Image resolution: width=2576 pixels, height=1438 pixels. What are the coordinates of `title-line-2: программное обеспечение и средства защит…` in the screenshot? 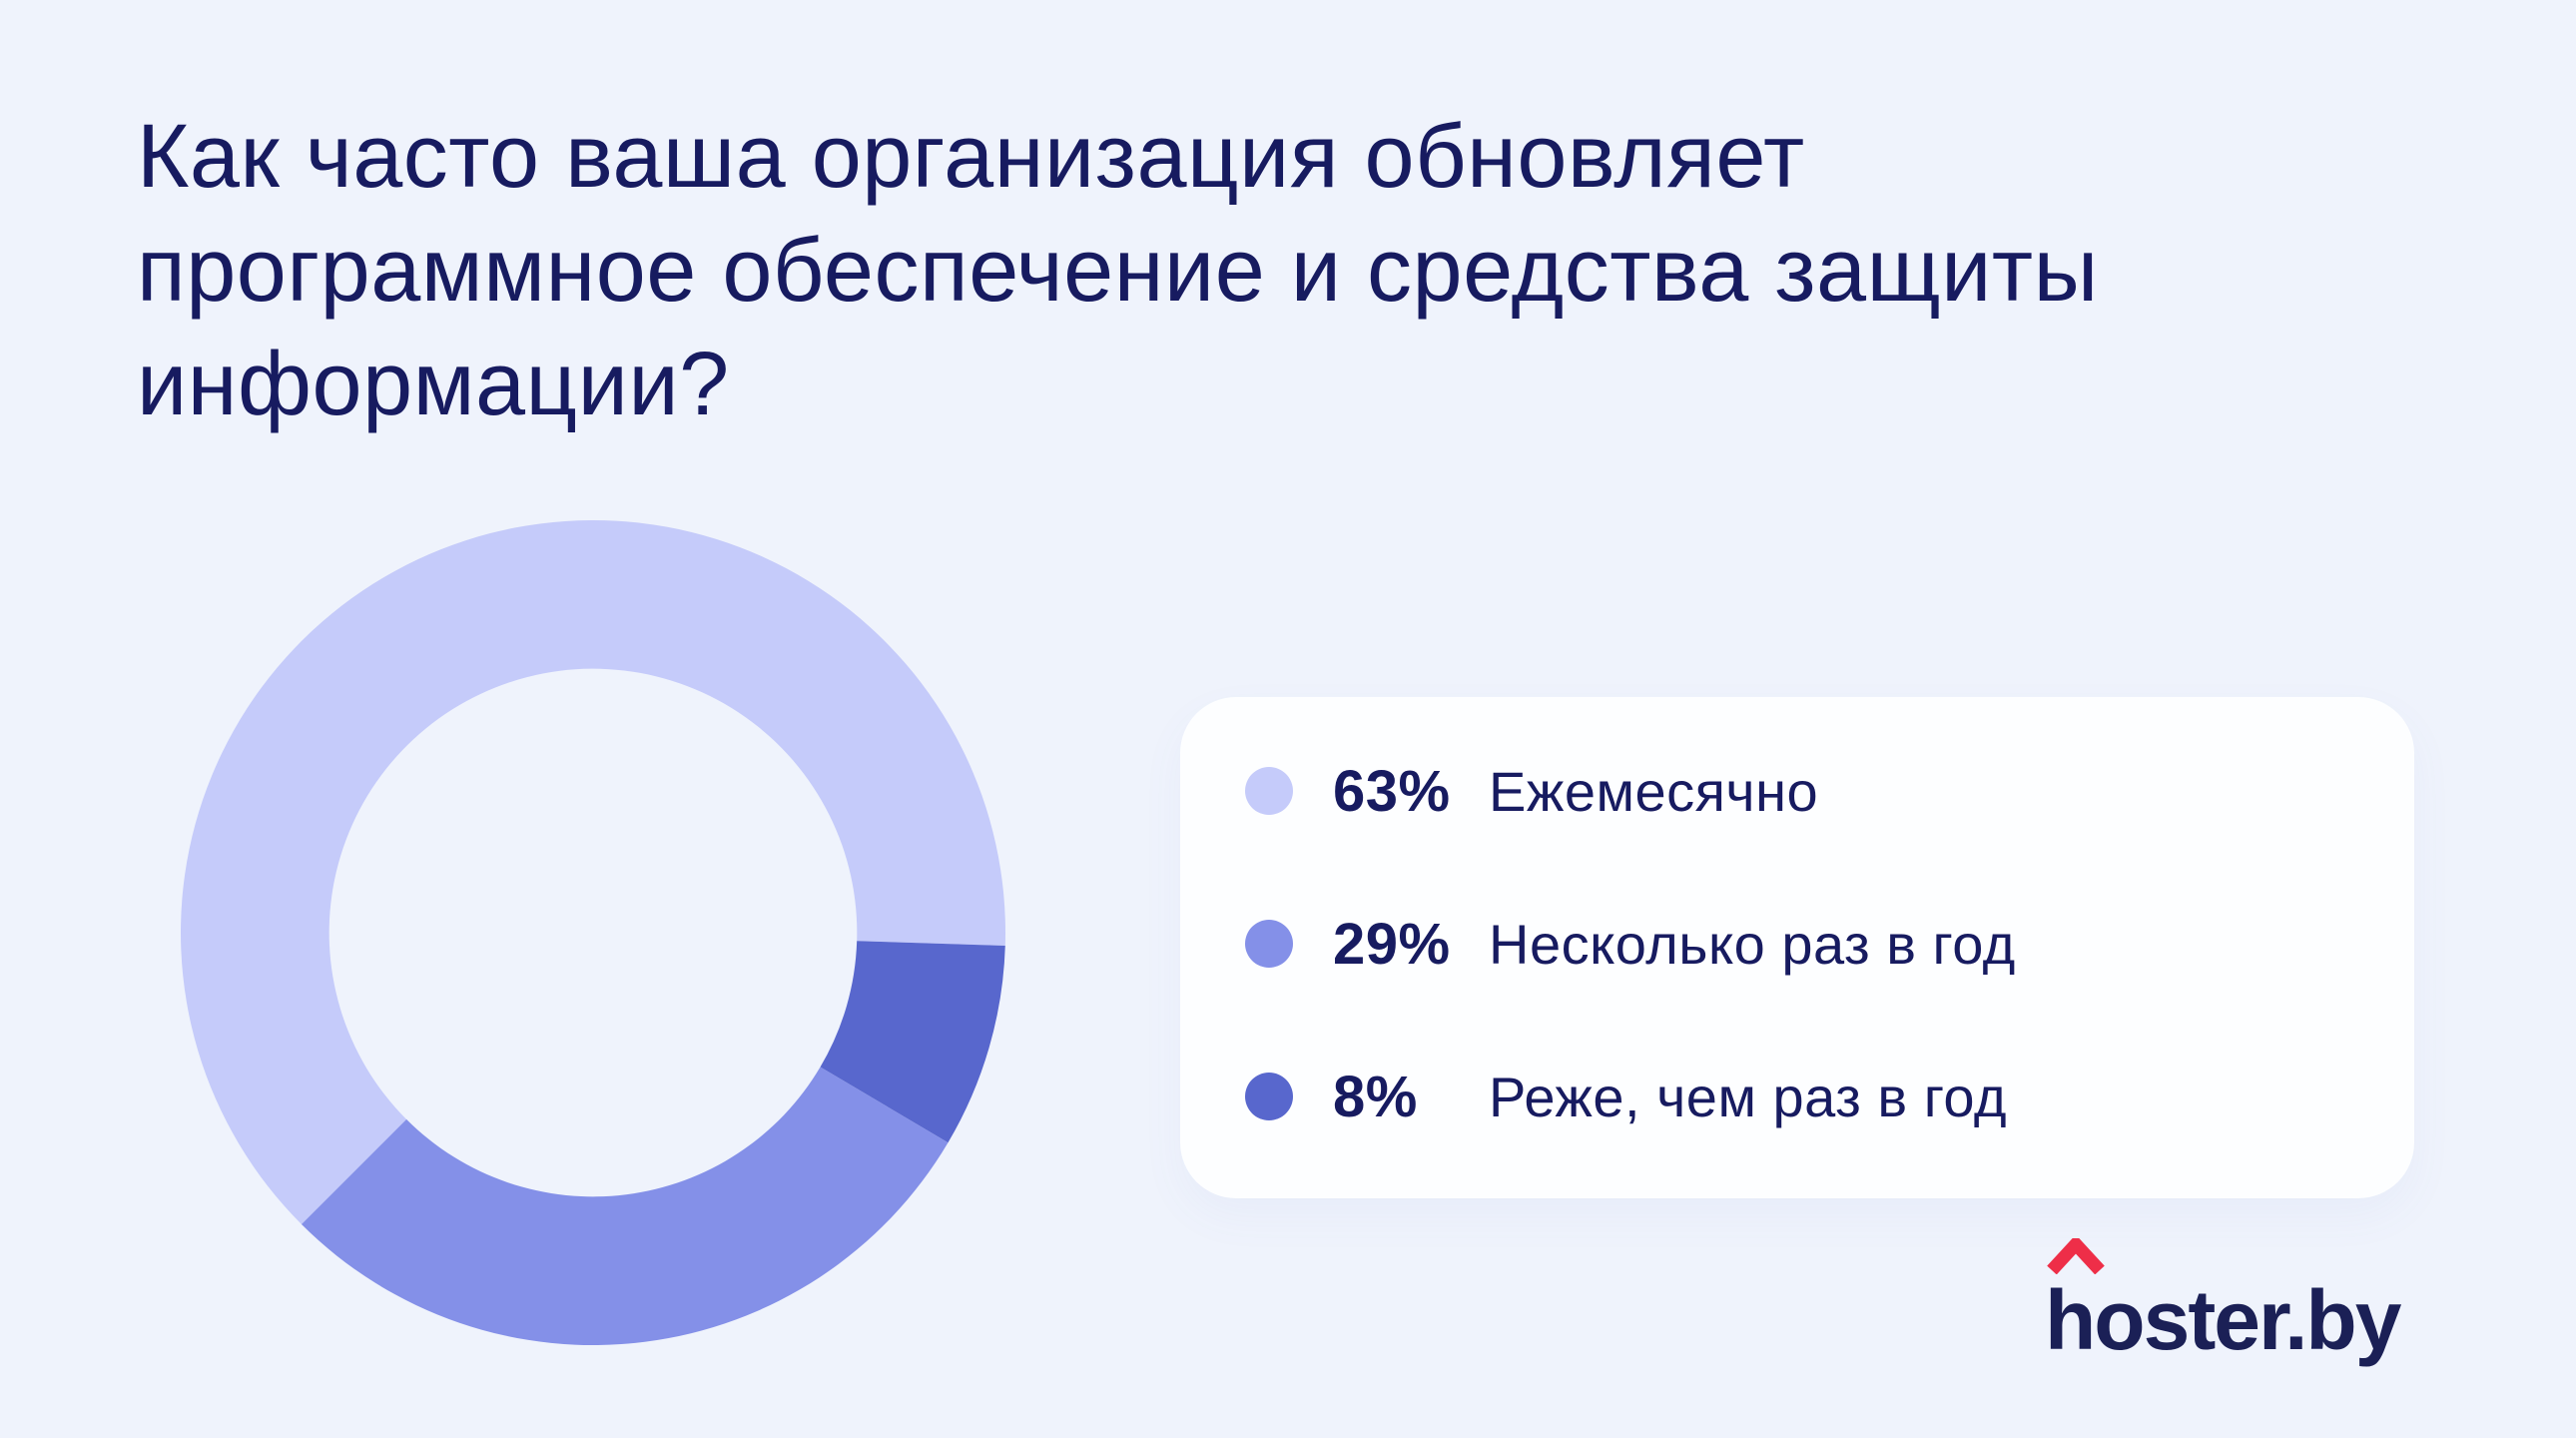 It's located at (1118, 271).